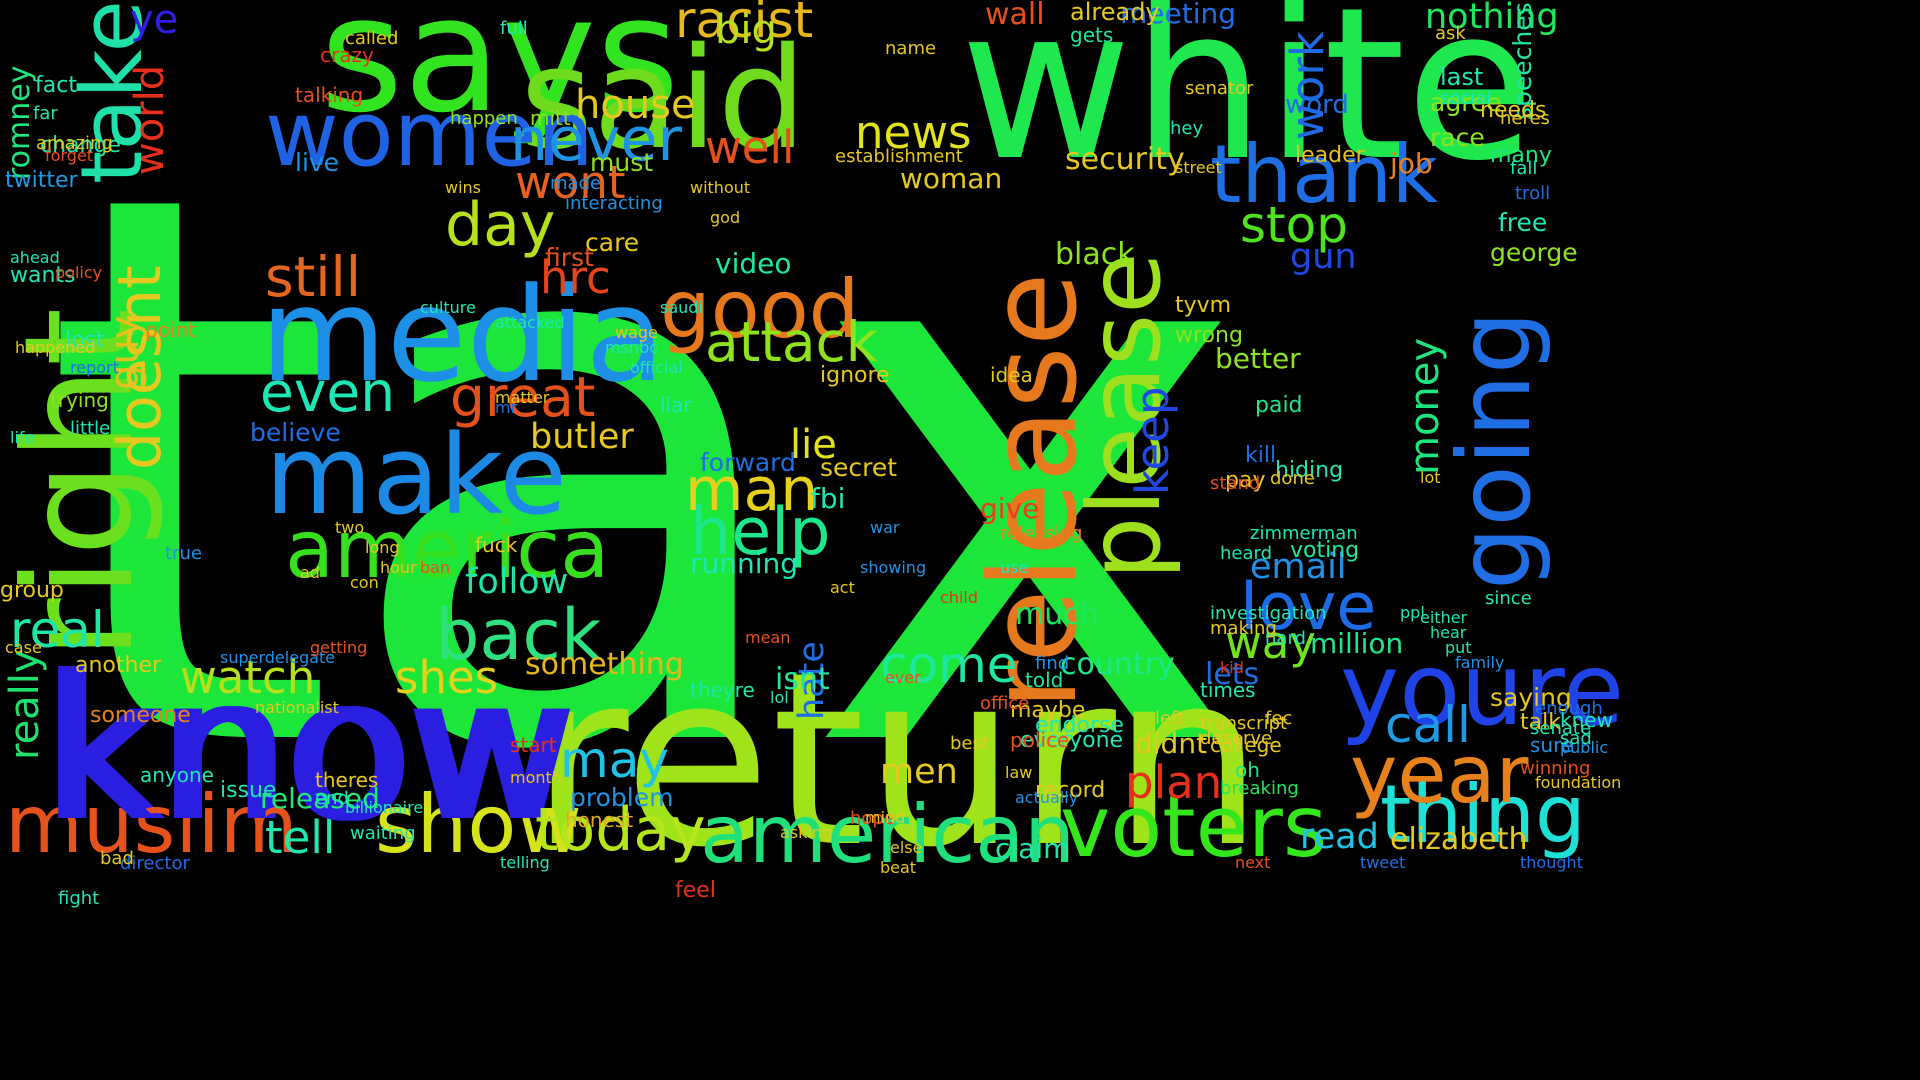  What do you see at coordinates (79, 400) in the screenshot?
I see `word-trying: trying` at bounding box center [79, 400].